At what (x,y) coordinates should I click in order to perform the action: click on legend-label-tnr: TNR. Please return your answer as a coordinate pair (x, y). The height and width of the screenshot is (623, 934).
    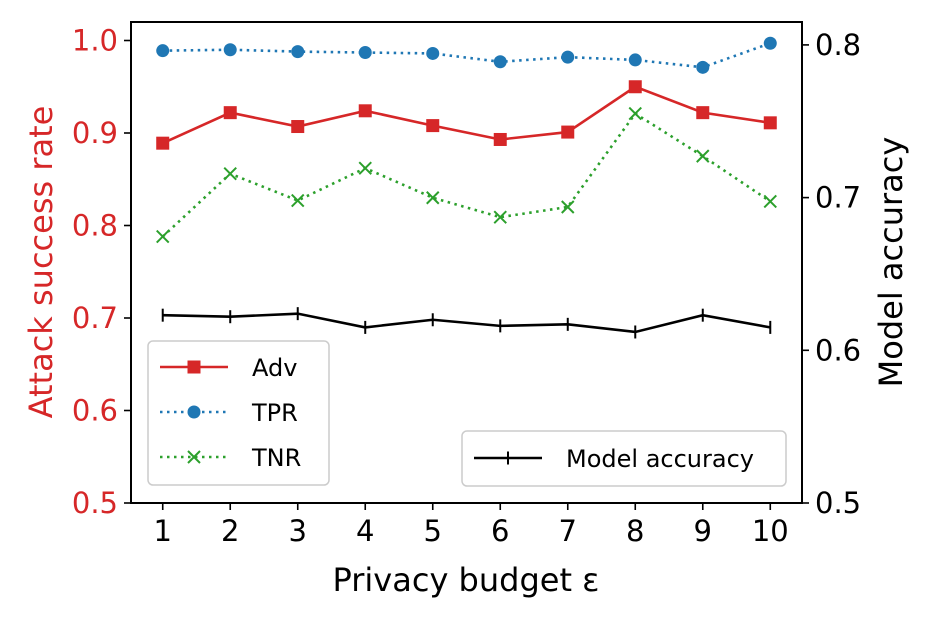
    Looking at the image, I should click on (276, 458).